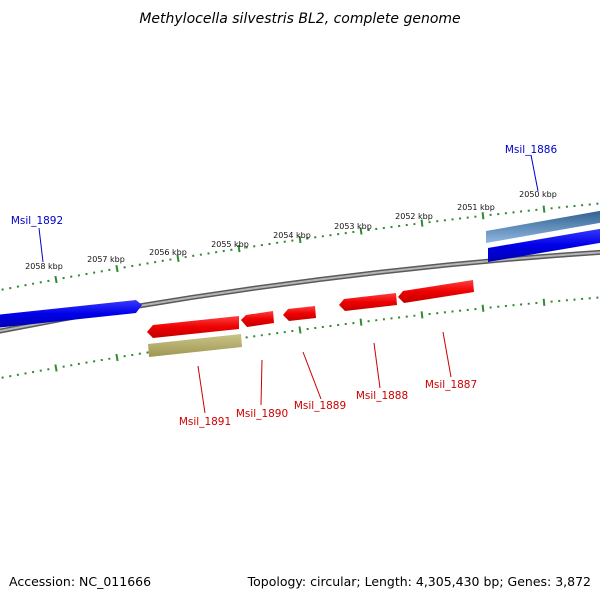 The image size is (600, 600). Describe the element at coordinates (451, 385) in the screenshot. I see `gene-label-msil-1887: Msil_1887` at that location.